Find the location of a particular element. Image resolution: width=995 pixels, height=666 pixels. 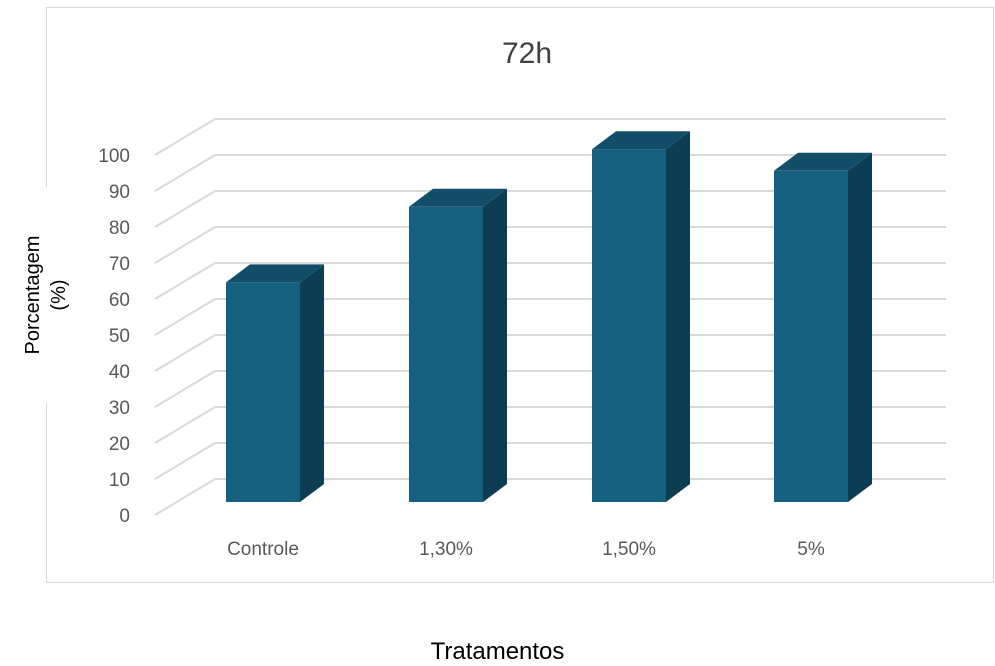

x-tick-labels: Controle 1,30% 1,50% 5% is located at coordinates (526, 549).